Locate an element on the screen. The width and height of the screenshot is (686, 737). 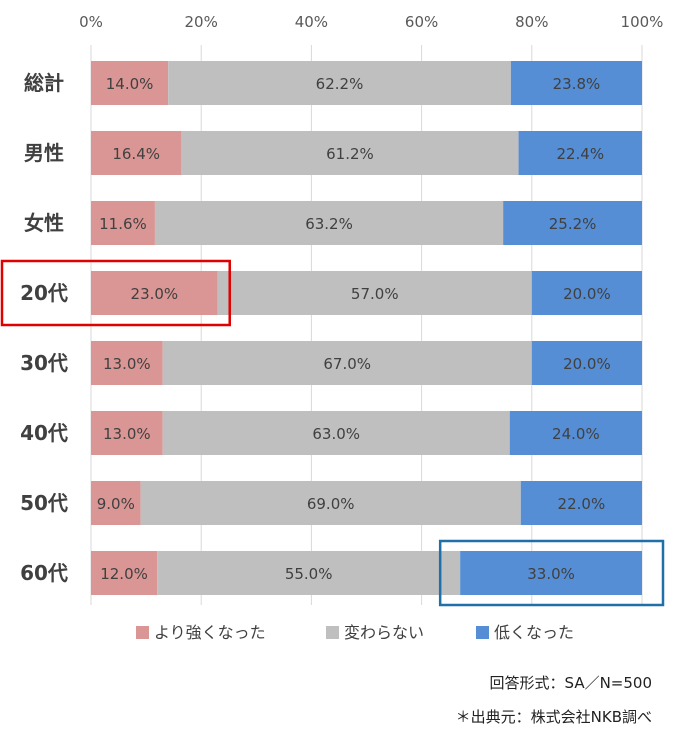
data-label: 62.2% is located at coordinates (340, 84).